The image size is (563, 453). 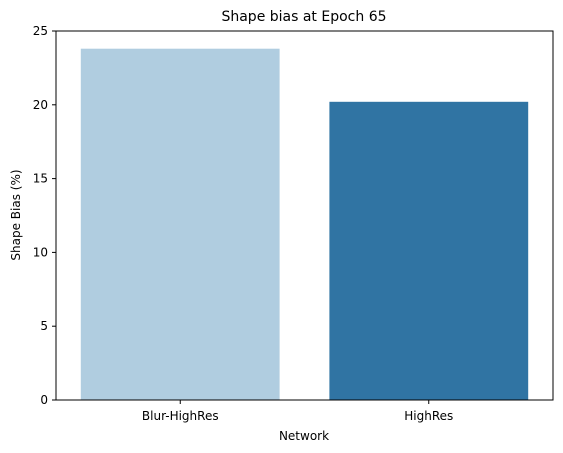 I want to click on y-tick-label: 20, so click(x=40, y=105).